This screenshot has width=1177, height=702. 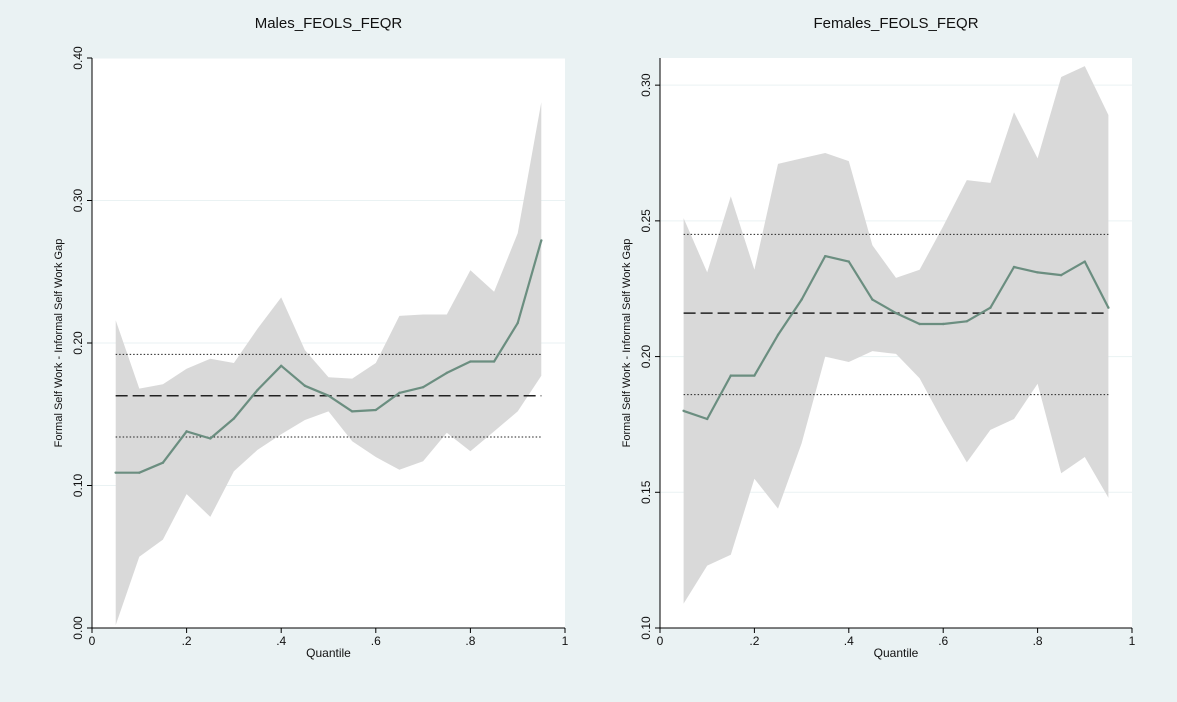 What do you see at coordinates (78, 628) in the screenshot?
I see `y-tick-label: 0.00` at bounding box center [78, 628].